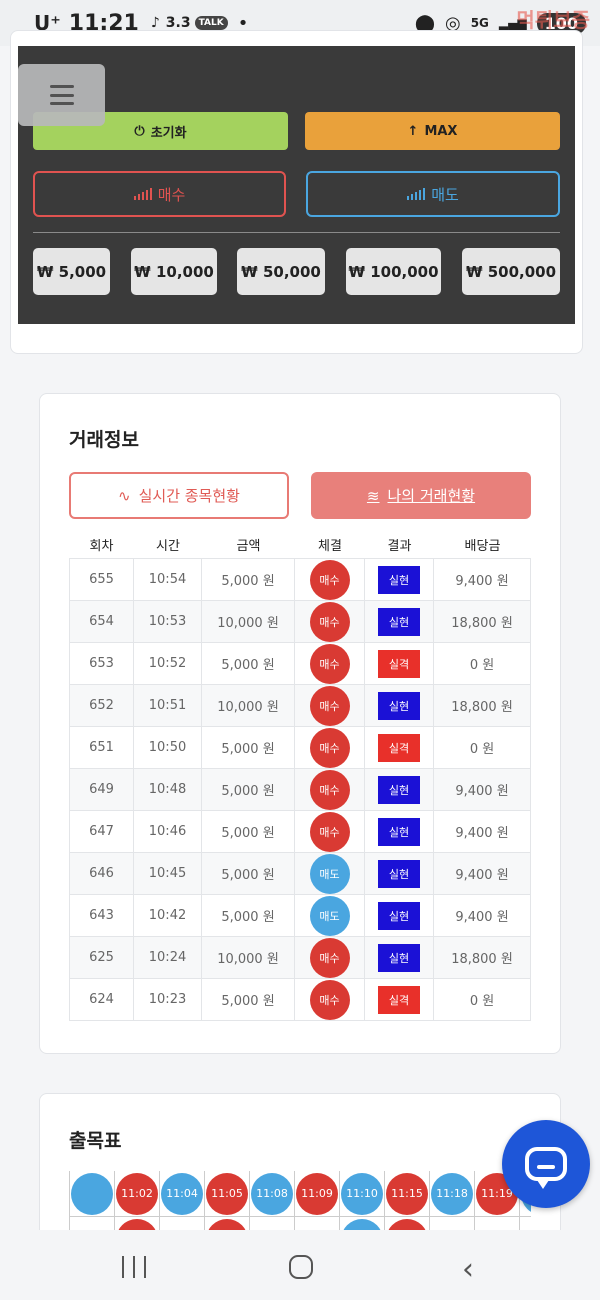 This screenshot has width=600, height=1300. I want to click on header-time: 시간, so click(168, 546).